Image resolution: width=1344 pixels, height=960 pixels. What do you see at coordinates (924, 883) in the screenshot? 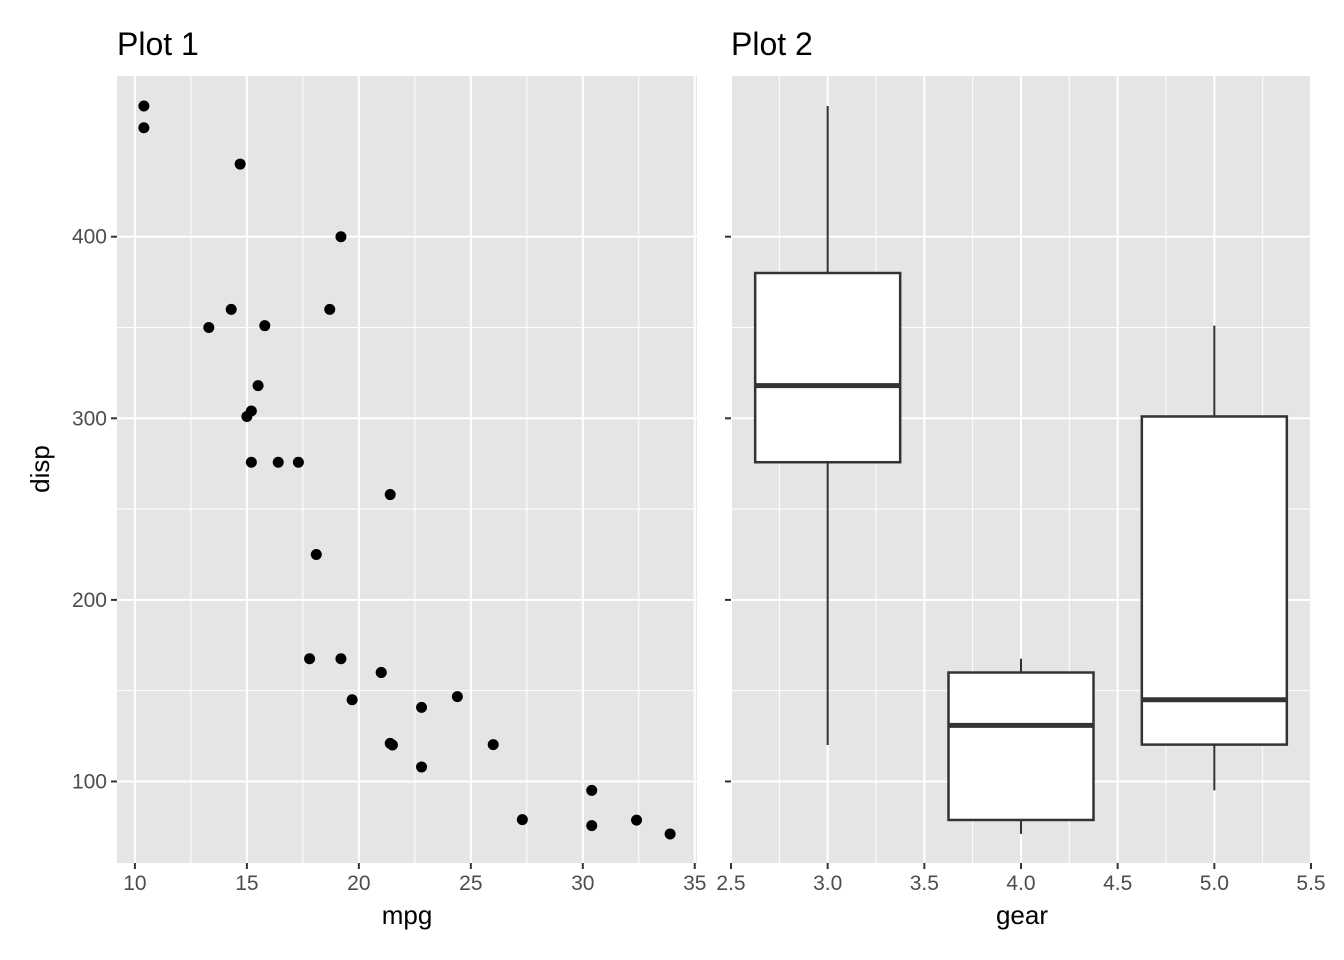
I see `x-tick-label: 3.5` at bounding box center [924, 883].